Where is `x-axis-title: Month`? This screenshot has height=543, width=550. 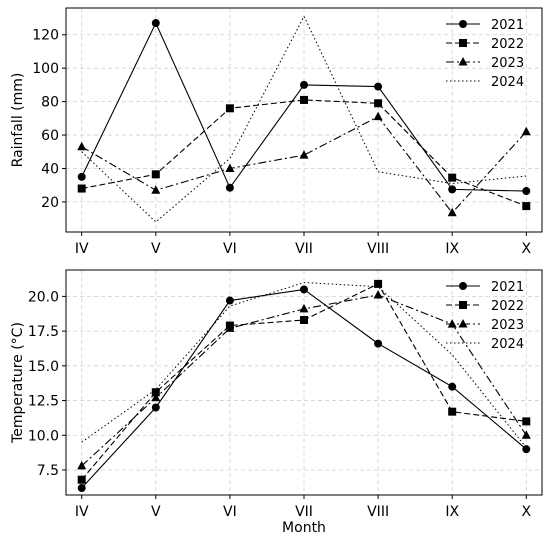 x-axis-title: Month is located at coordinates (304, 528).